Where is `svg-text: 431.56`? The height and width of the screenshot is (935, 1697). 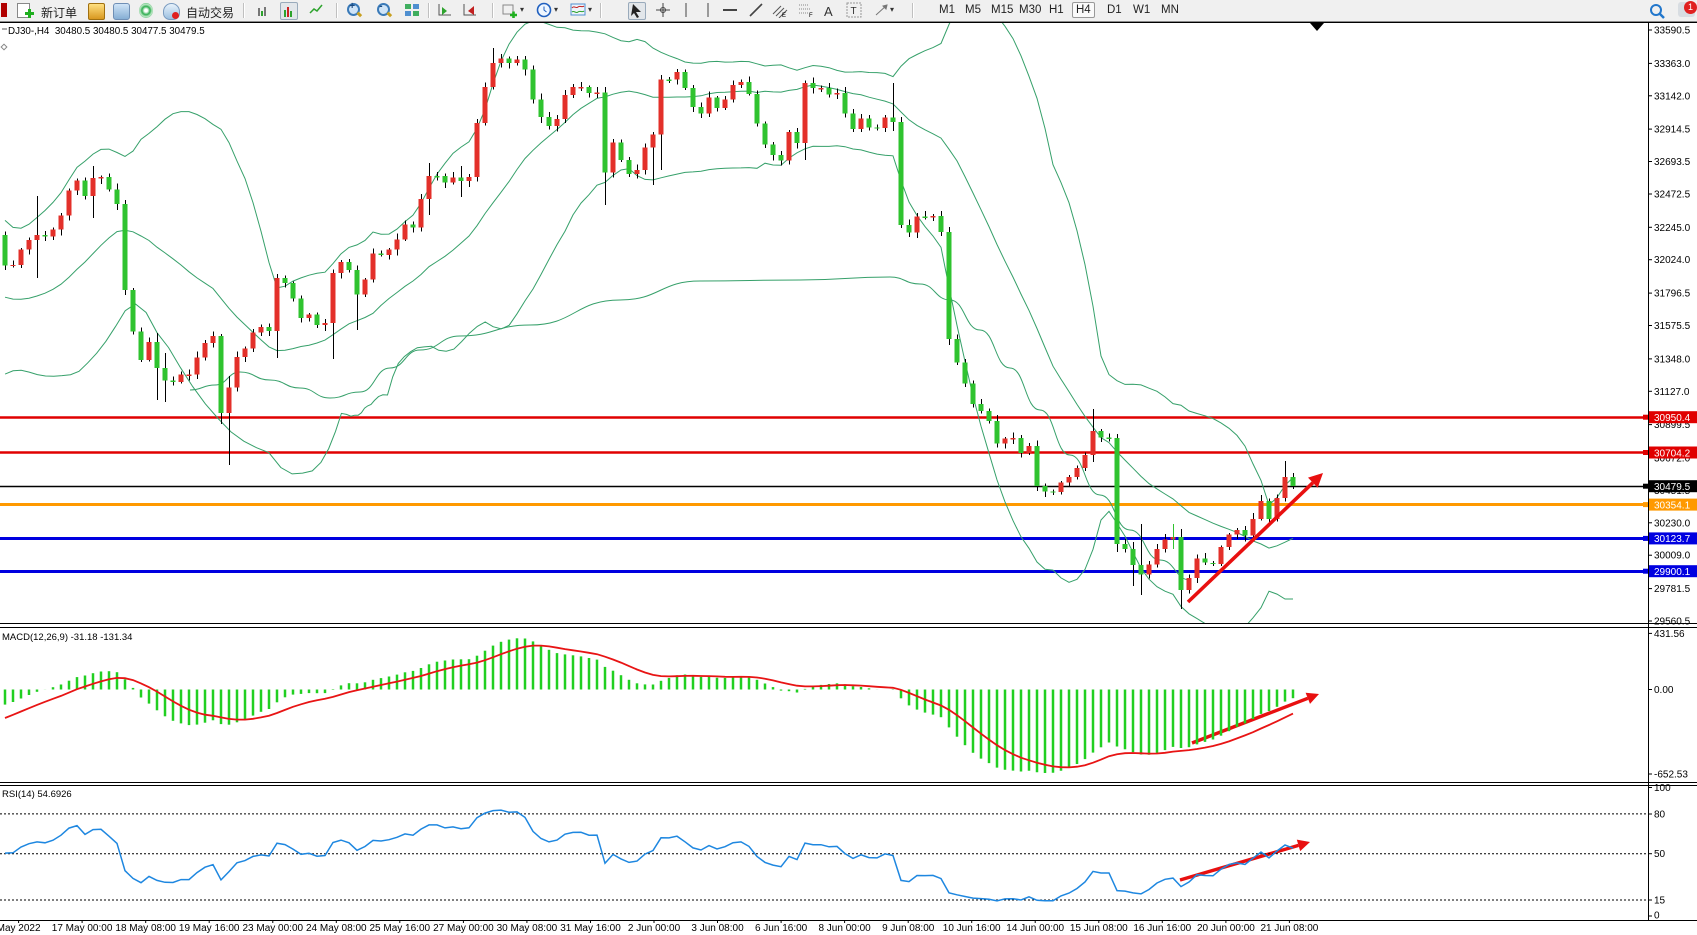
svg-text: 431.56 is located at coordinates (1669, 634).